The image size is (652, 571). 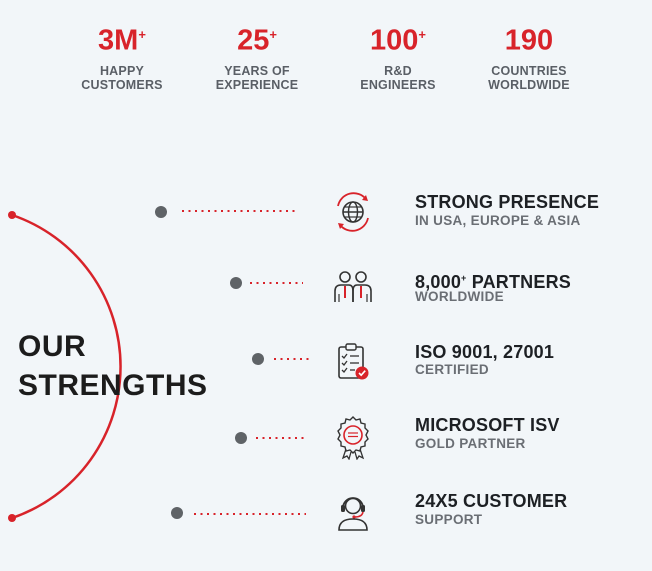 I want to click on stat-engineers: 100+ R&D ENGINEERS, so click(x=398, y=55).